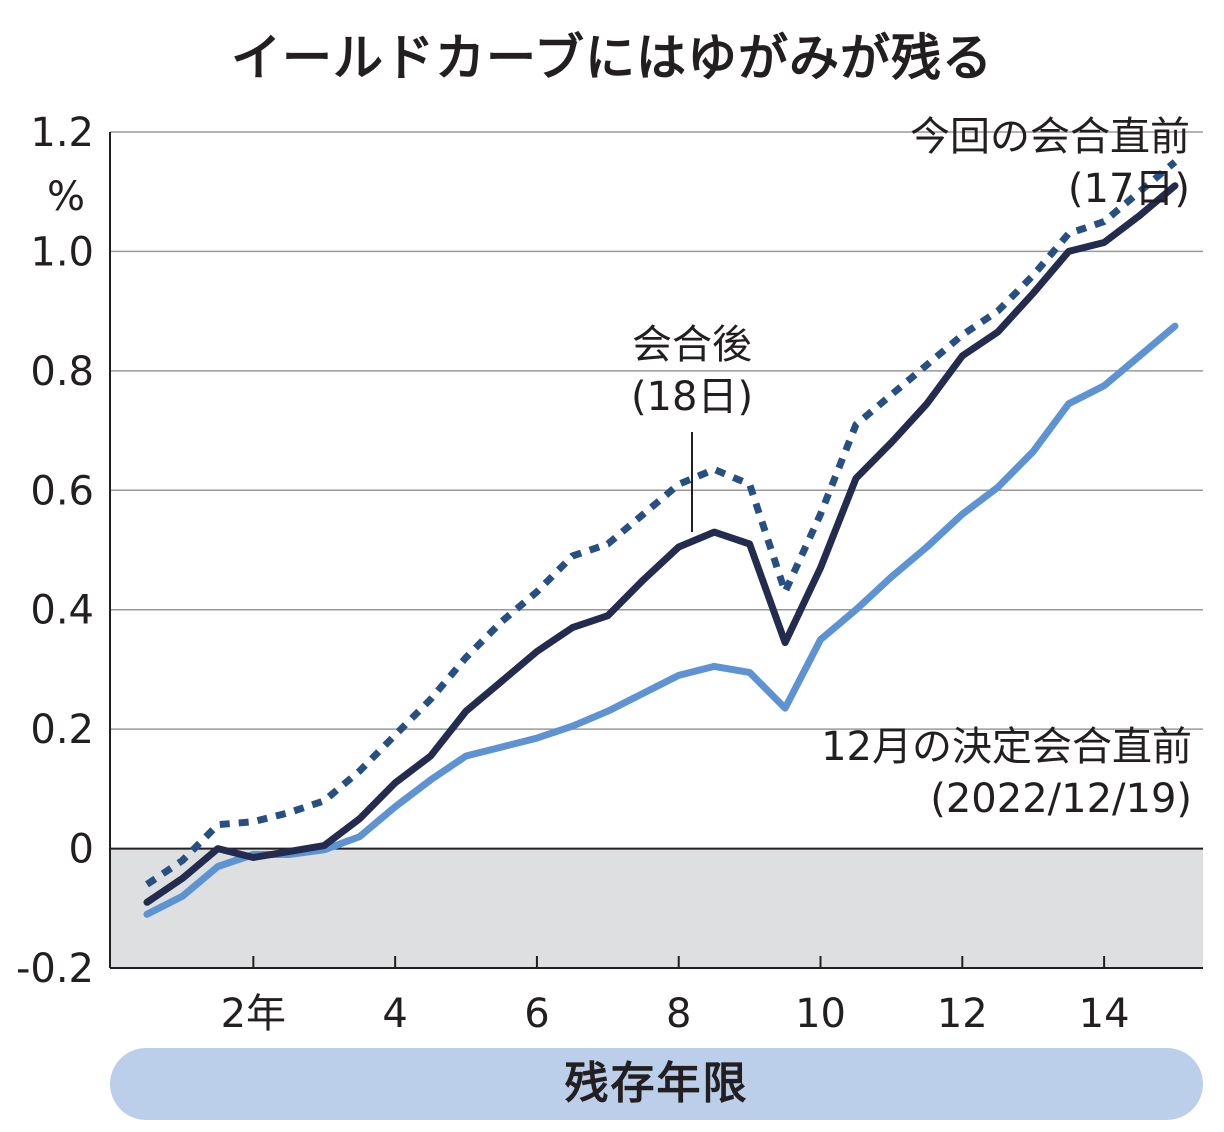  Describe the element at coordinates (692, 397) in the screenshot. I see `annotation-label: (18日)` at that location.